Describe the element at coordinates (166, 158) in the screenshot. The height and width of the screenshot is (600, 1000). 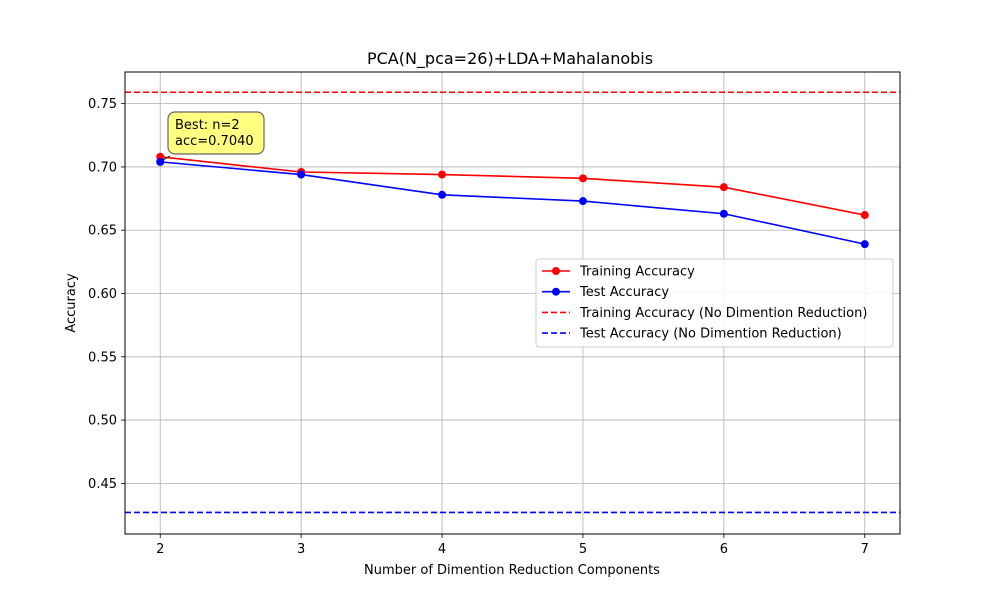
I see `annotation-arrow` at that location.